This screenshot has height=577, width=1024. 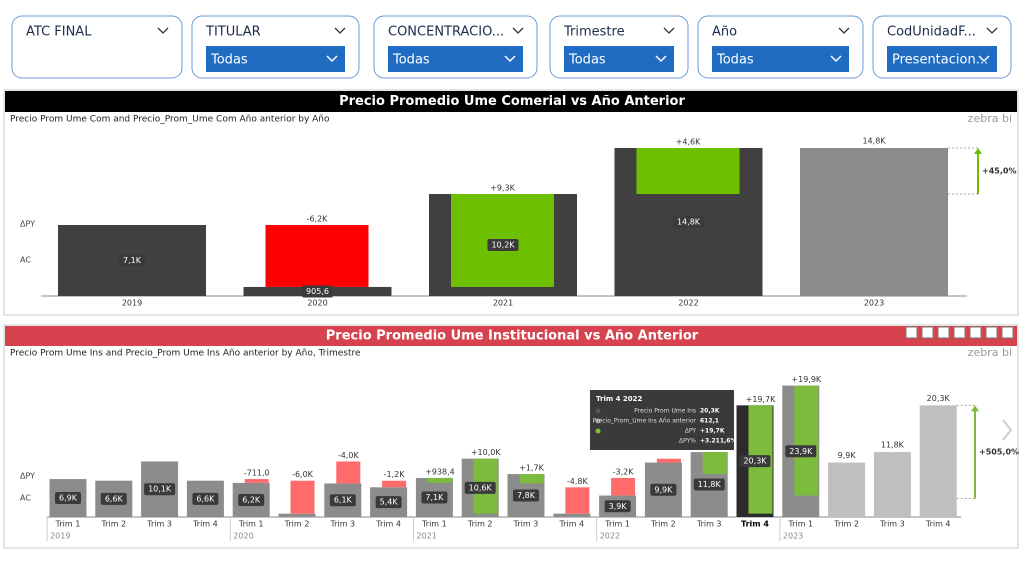 I want to click on x-tick-label: 2020, so click(x=317, y=303).